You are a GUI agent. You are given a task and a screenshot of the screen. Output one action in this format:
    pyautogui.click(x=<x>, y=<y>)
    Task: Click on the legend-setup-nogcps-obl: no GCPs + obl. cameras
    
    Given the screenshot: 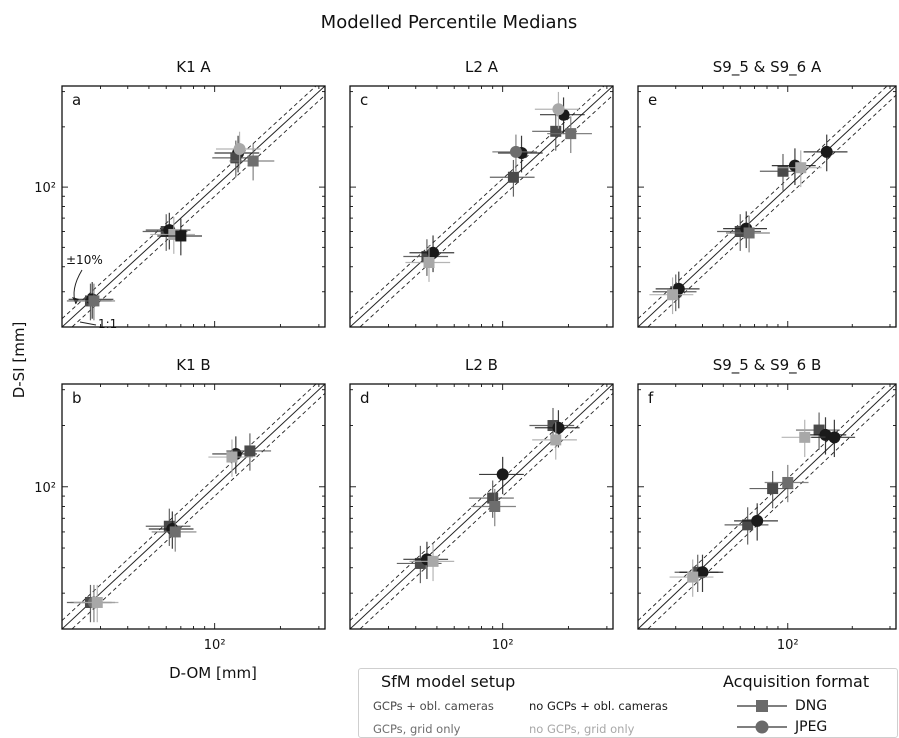 What is the action you would take?
    pyautogui.click(x=598, y=706)
    